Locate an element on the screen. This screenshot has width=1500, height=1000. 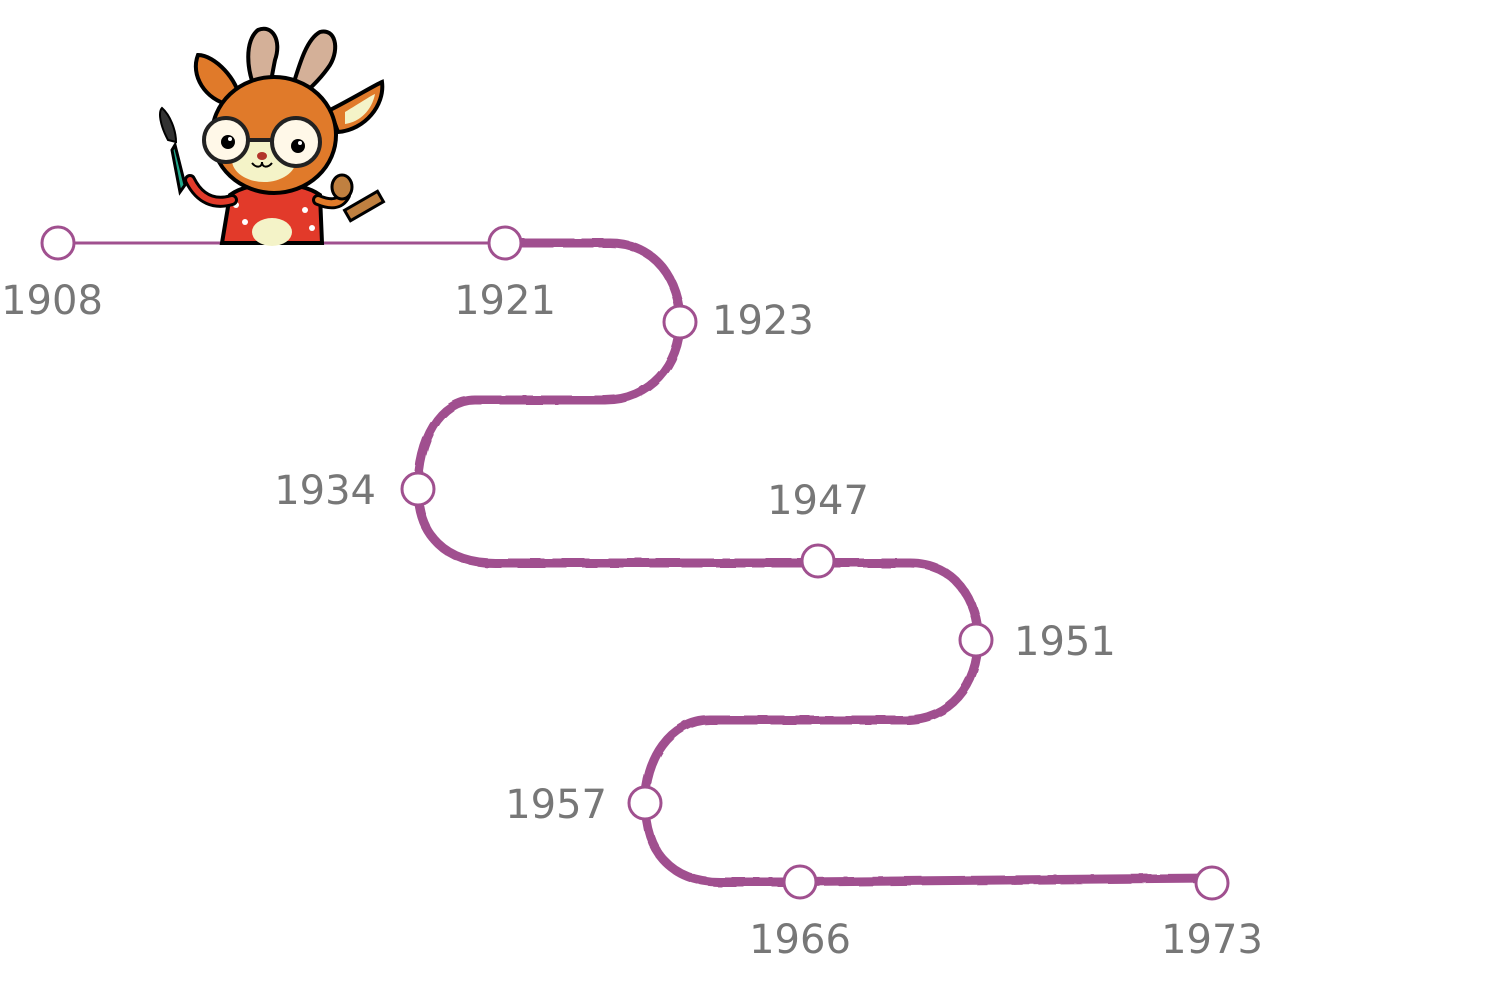
milestone-year-label: 1966 is located at coordinates (800, 940).